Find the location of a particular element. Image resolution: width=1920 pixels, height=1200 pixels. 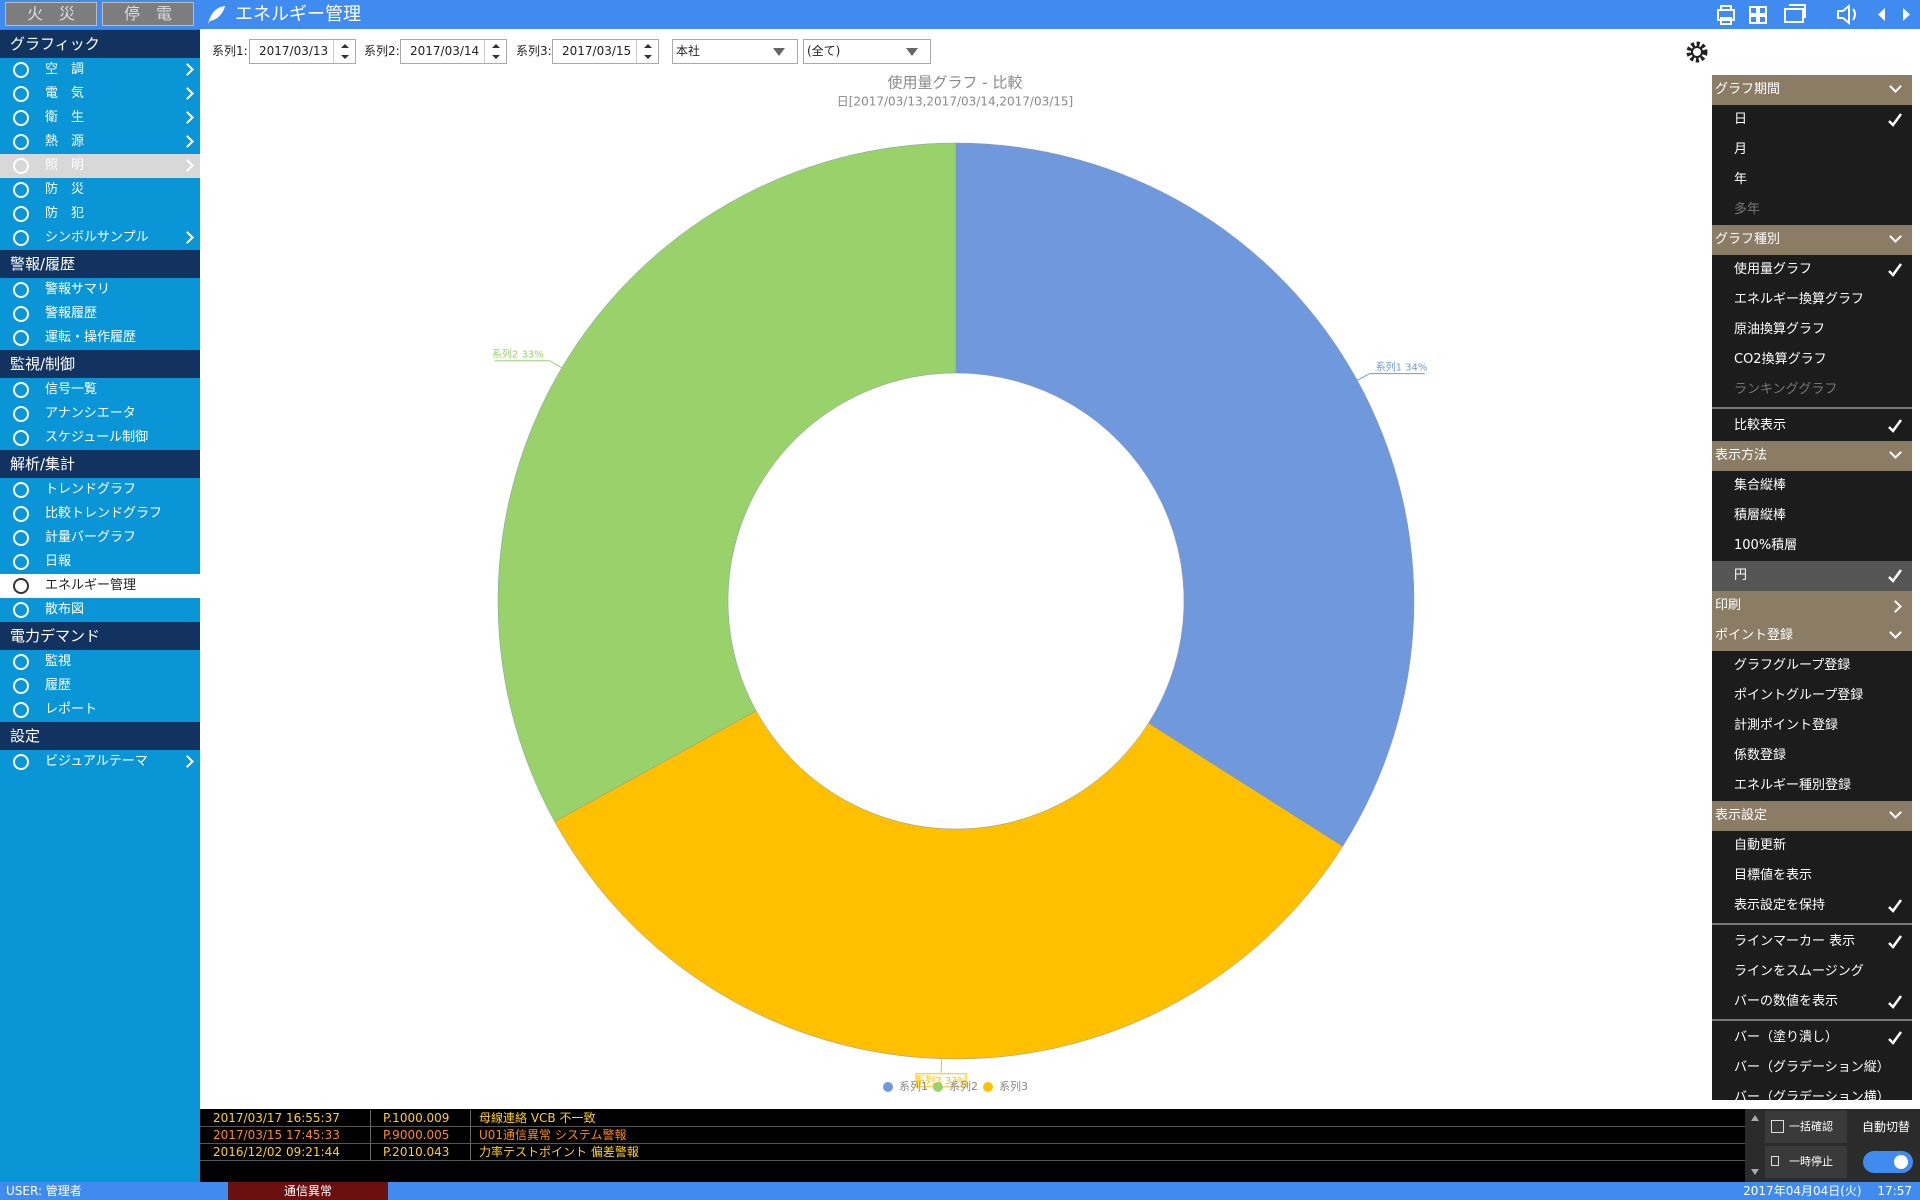

nav-item: 履歴 is located at coordinates (100, 686).